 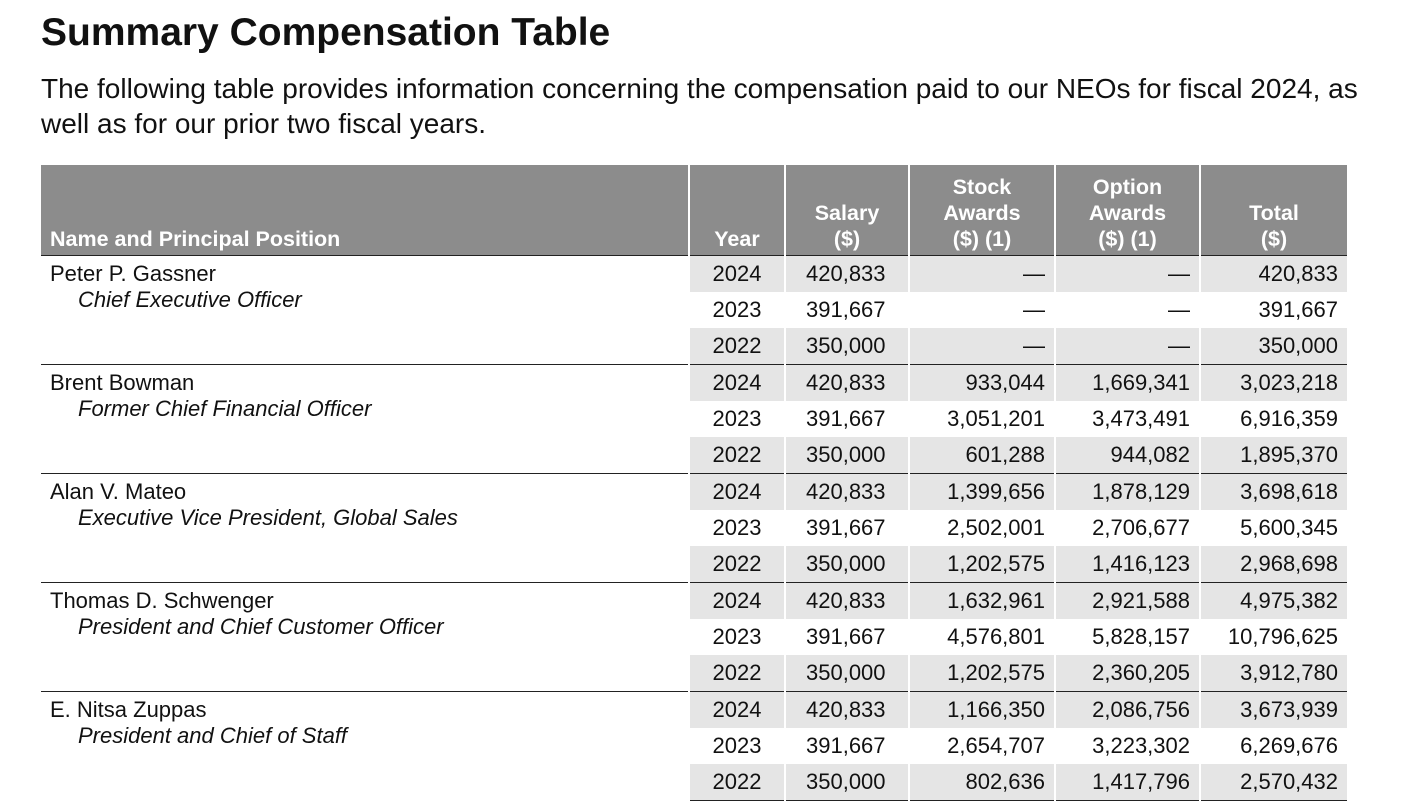 I want to click on header-line: Stock, so click(x=982, y=187).